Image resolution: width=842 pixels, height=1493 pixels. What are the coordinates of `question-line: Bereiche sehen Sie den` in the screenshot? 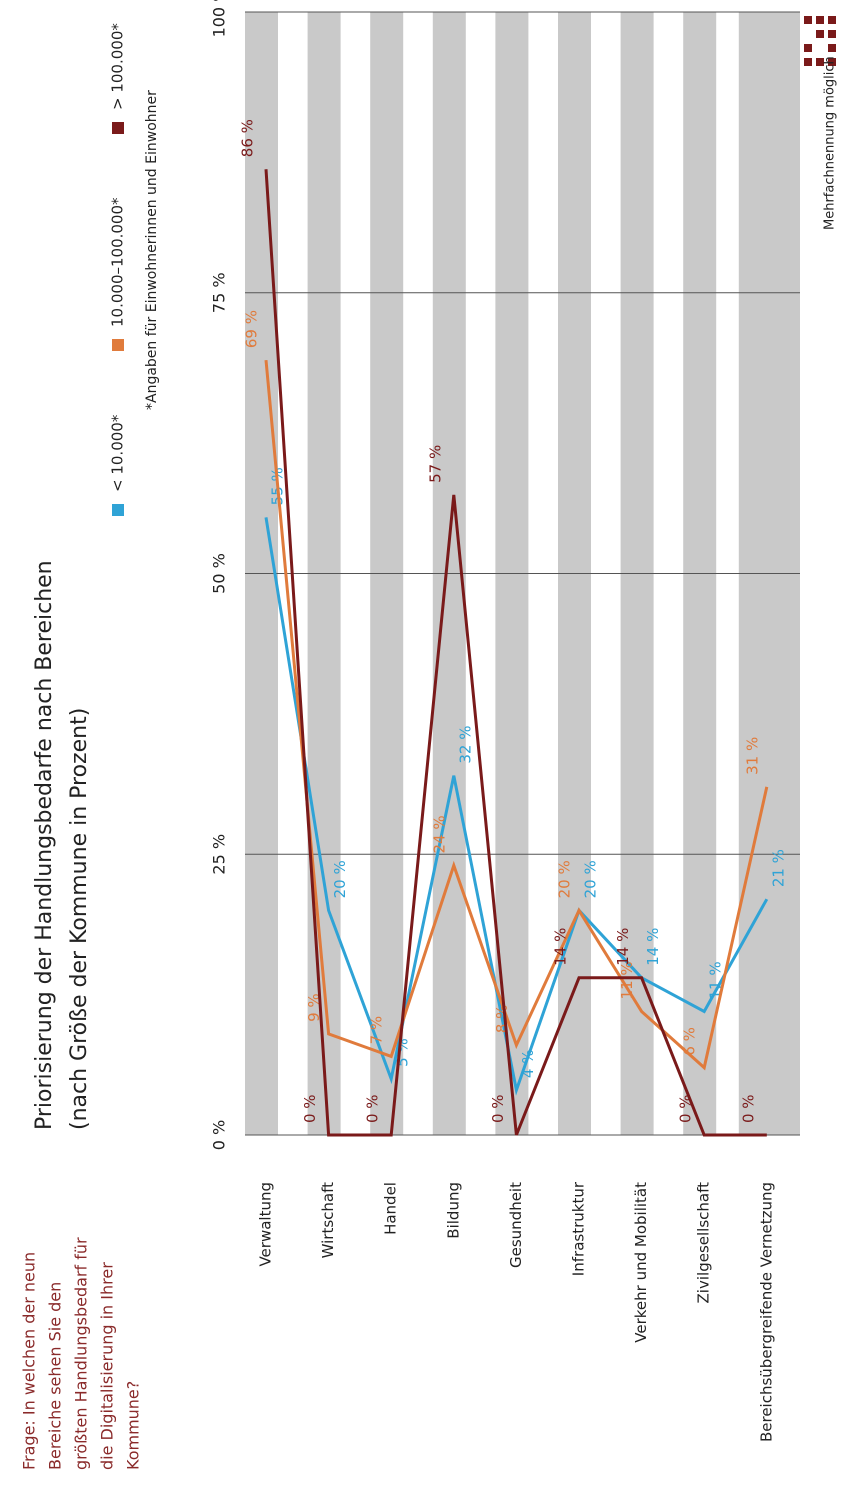 It's located at (55, 1376).